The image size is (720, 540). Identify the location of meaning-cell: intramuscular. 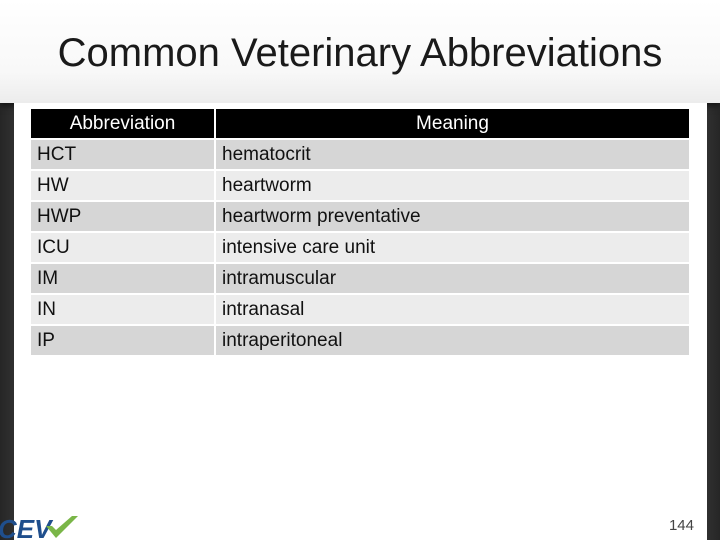
(452, 278).